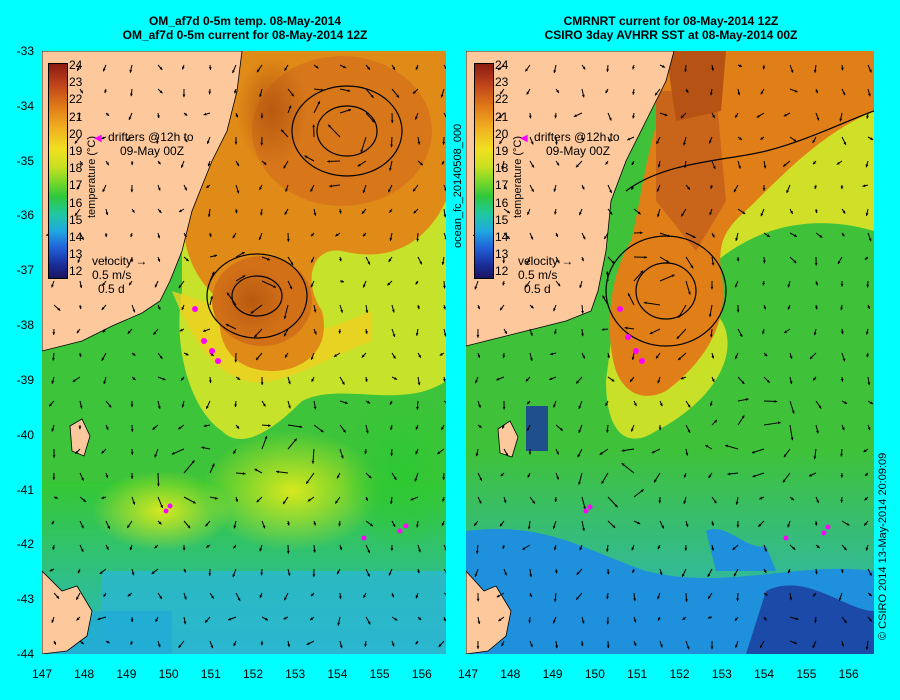  What do you see at coordinates (524, 138) in the screenshot?
I see `right-drifter-marker-icon: ◀` at bounding box center [524, 138].